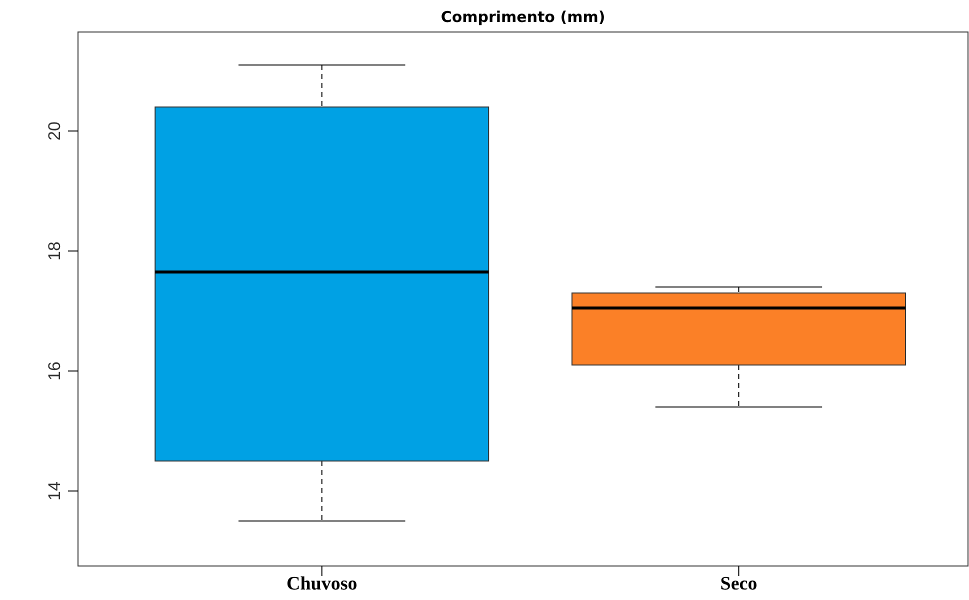  What do you see at coordinates (739, 583) in the screenshot?
I see `x-tick-label: Seco` at bounding box center [739, 583].